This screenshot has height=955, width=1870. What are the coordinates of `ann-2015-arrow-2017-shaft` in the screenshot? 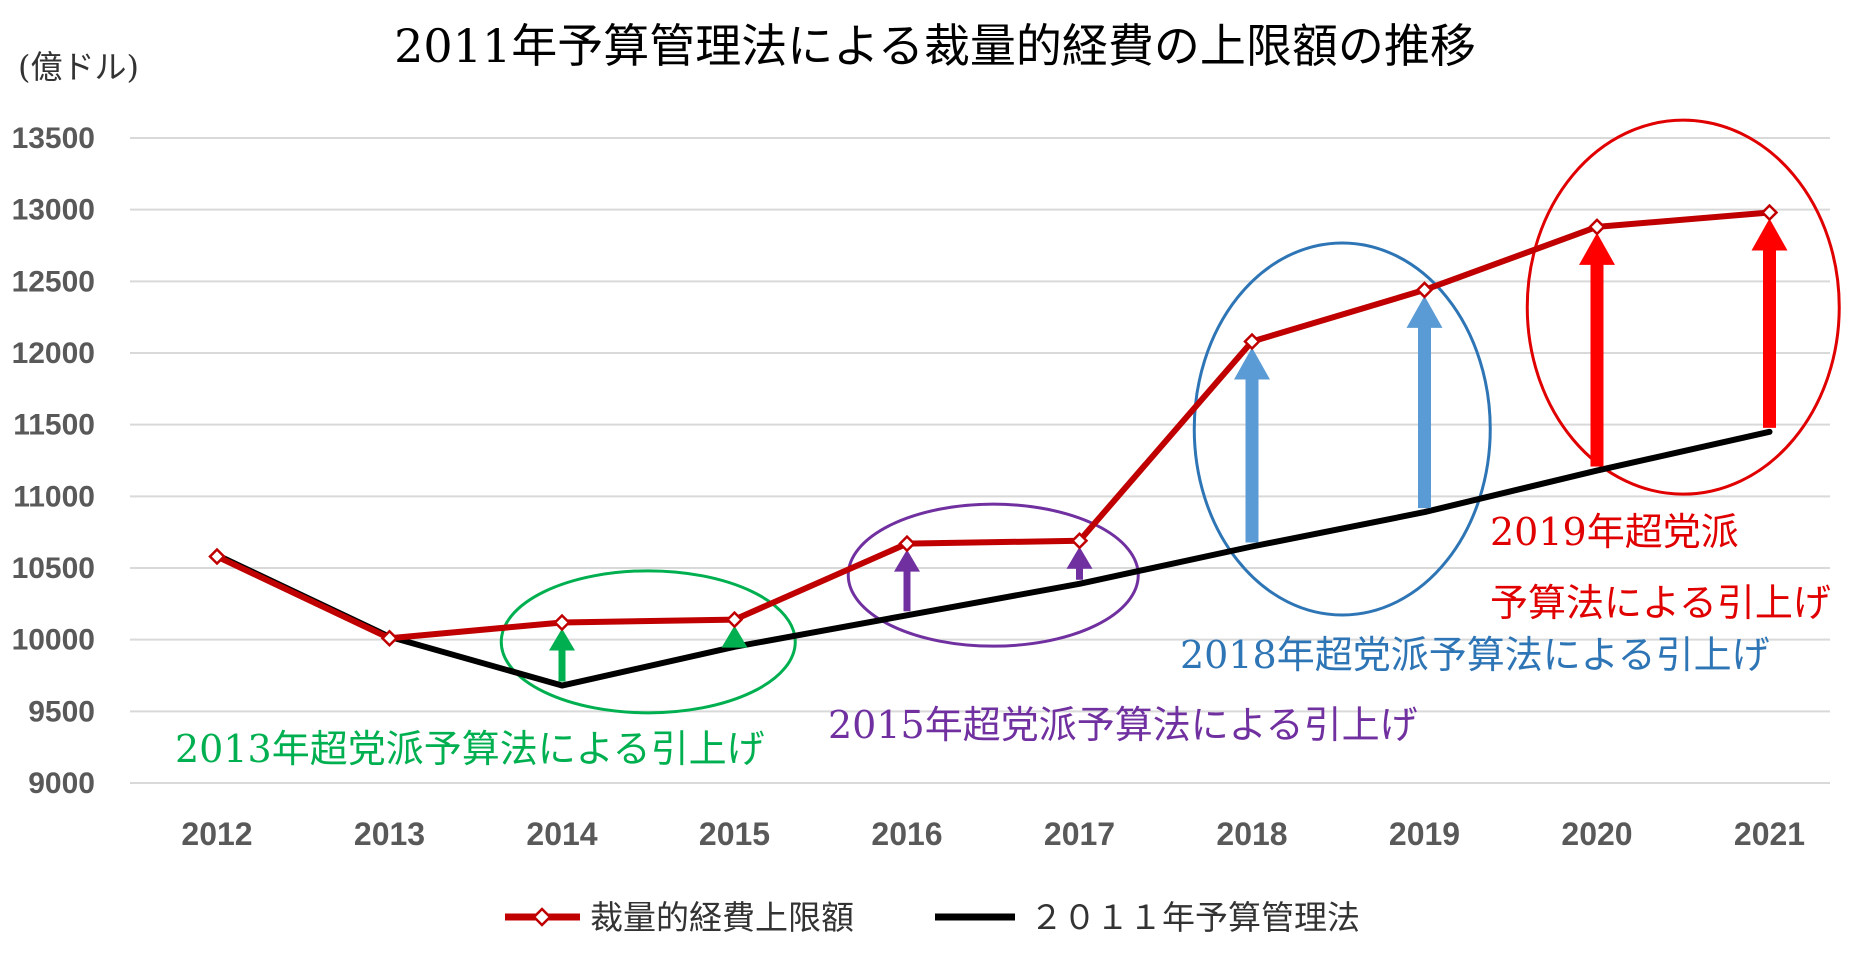 It's located at (1079, 573).